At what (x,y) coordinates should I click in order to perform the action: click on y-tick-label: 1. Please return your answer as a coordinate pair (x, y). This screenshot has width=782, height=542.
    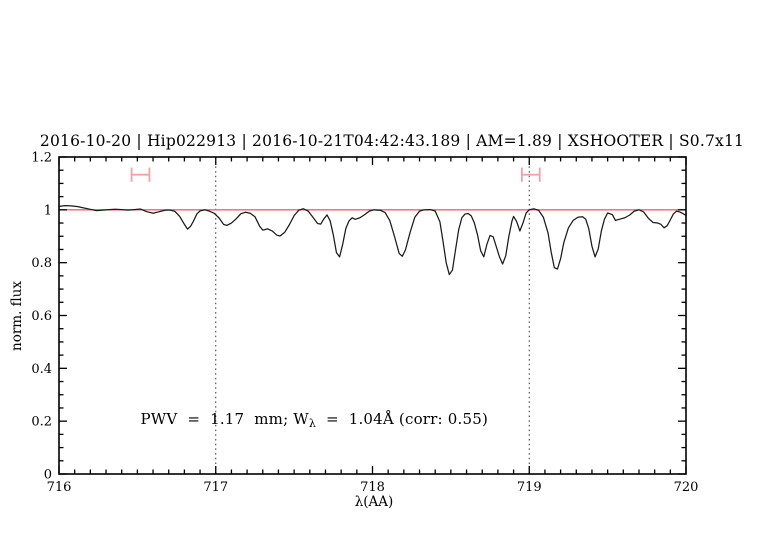
    Looking at the image, I should click on (48, 210).